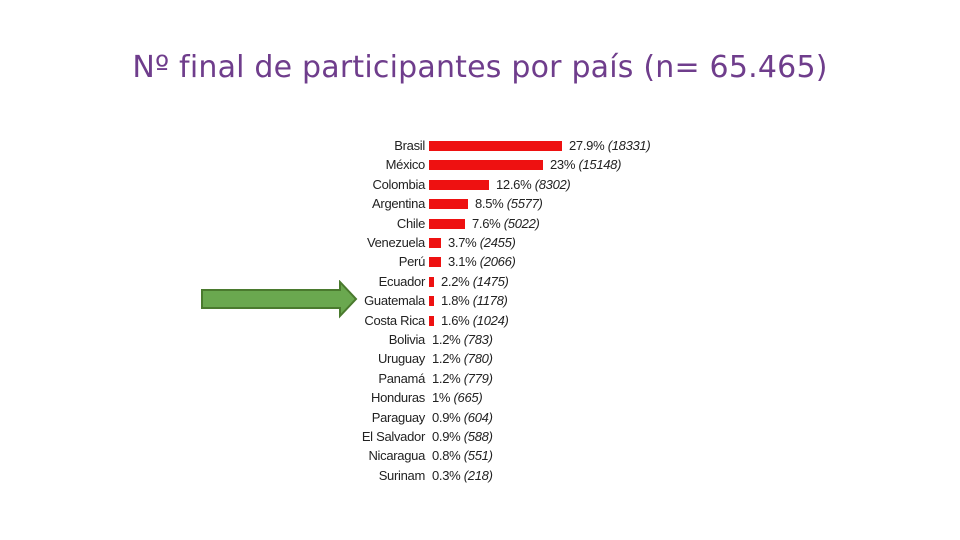  What do you see at coordinates (462, 358) in the screenshot?
I see `value-label: 1.2% (780)` at bounding box center [462, 358].